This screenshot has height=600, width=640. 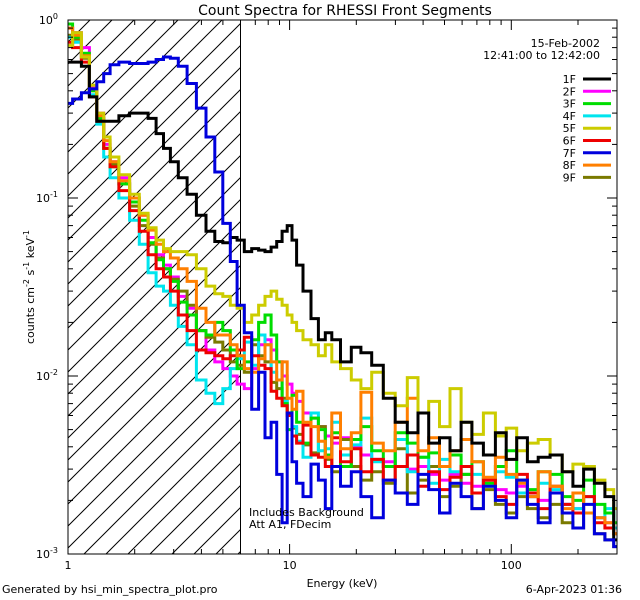 What do you see at coordinates (569, 153) in the screenshot?
I see `legend-label-7f: 7F` at bounding box center [569, 153].